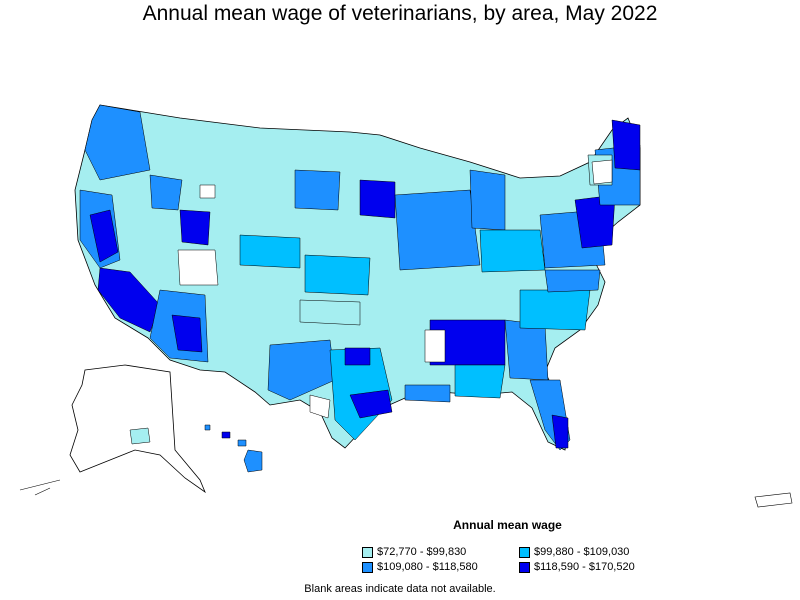 The image size is (800, 600). Describe the element at coordinates (626, 145) in the screenshot. I see `region-maine` at that location.